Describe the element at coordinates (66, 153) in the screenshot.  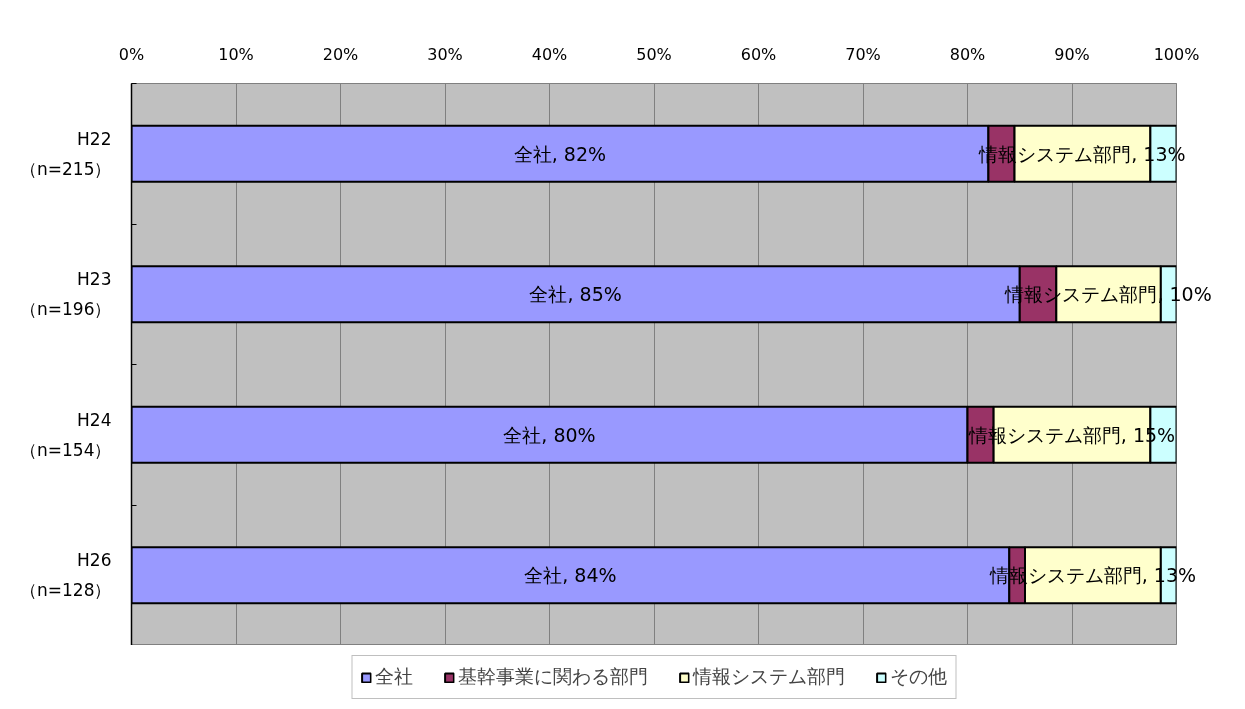
I see `y-tick-label: H22 （n=215）` at that location.